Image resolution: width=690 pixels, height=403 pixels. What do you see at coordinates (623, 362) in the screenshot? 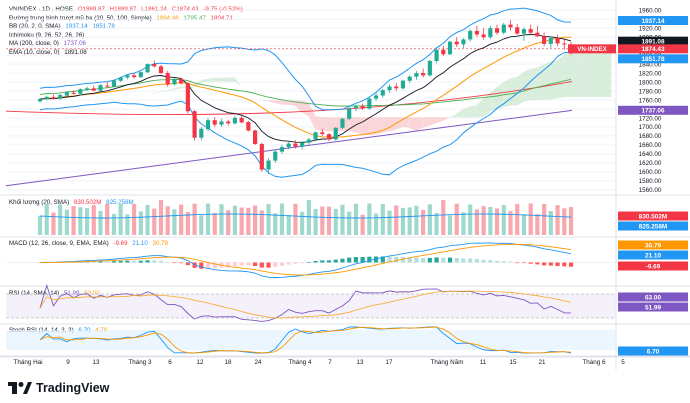
I see `time-tick-label: 5` at bounding box center [623, 362].